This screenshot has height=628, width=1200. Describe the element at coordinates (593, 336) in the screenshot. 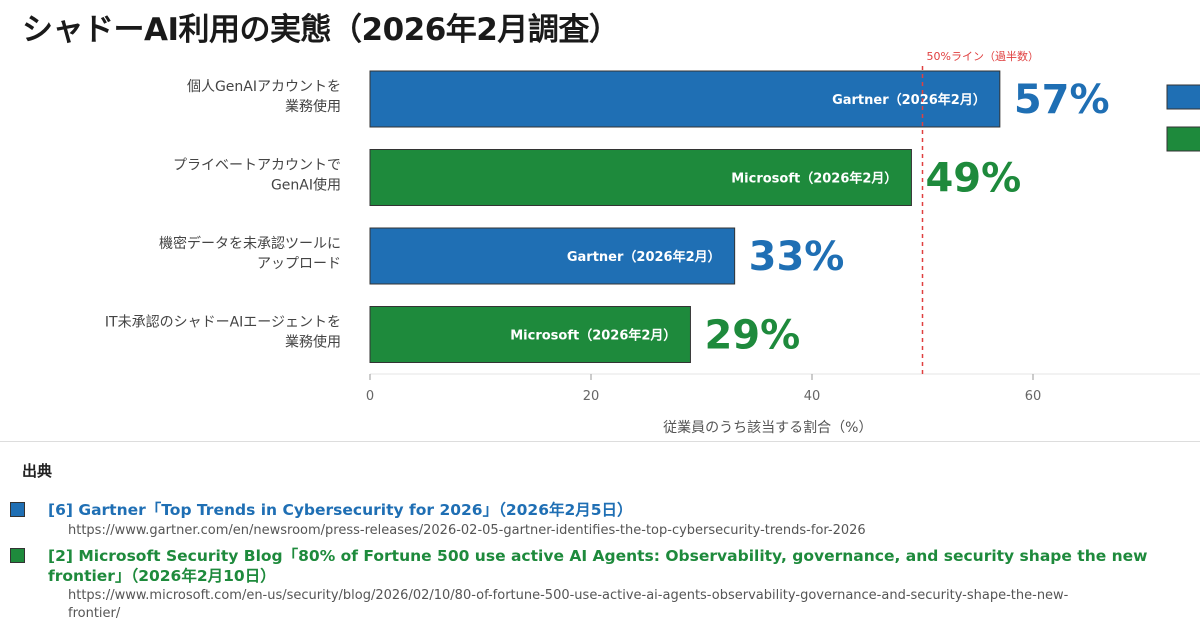

I see `bar-label-3: Microsoft（2026年2月）` at that location.